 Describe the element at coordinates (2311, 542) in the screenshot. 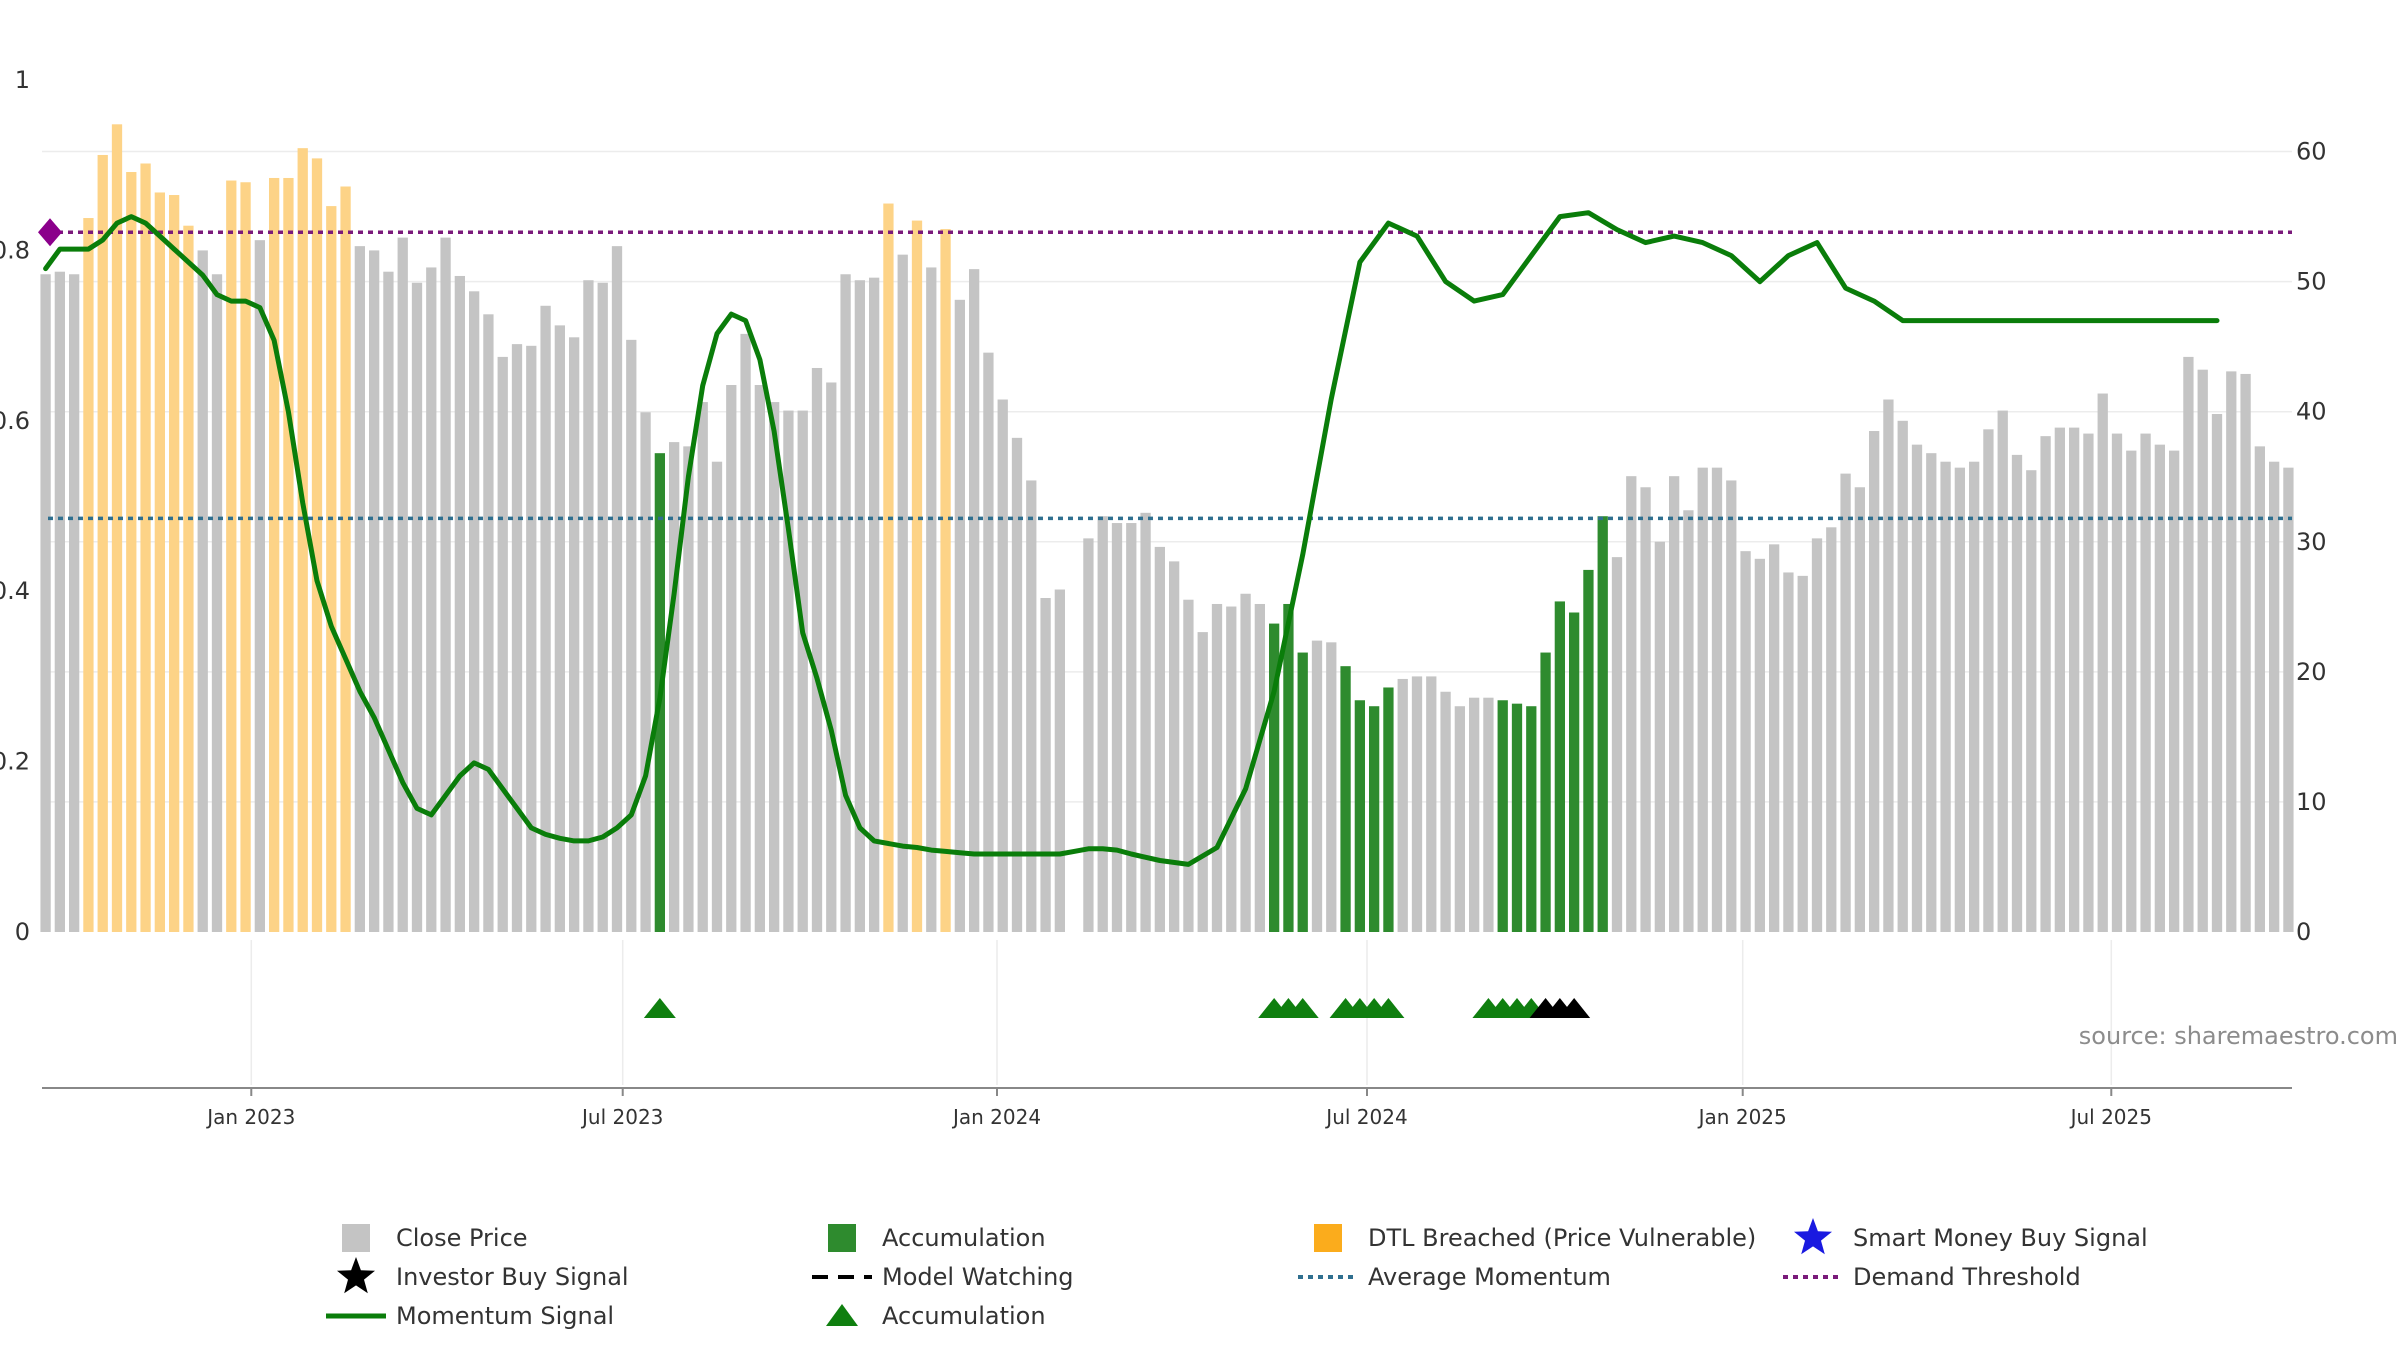

I see `right-axis-tick-label: 30` at that location.